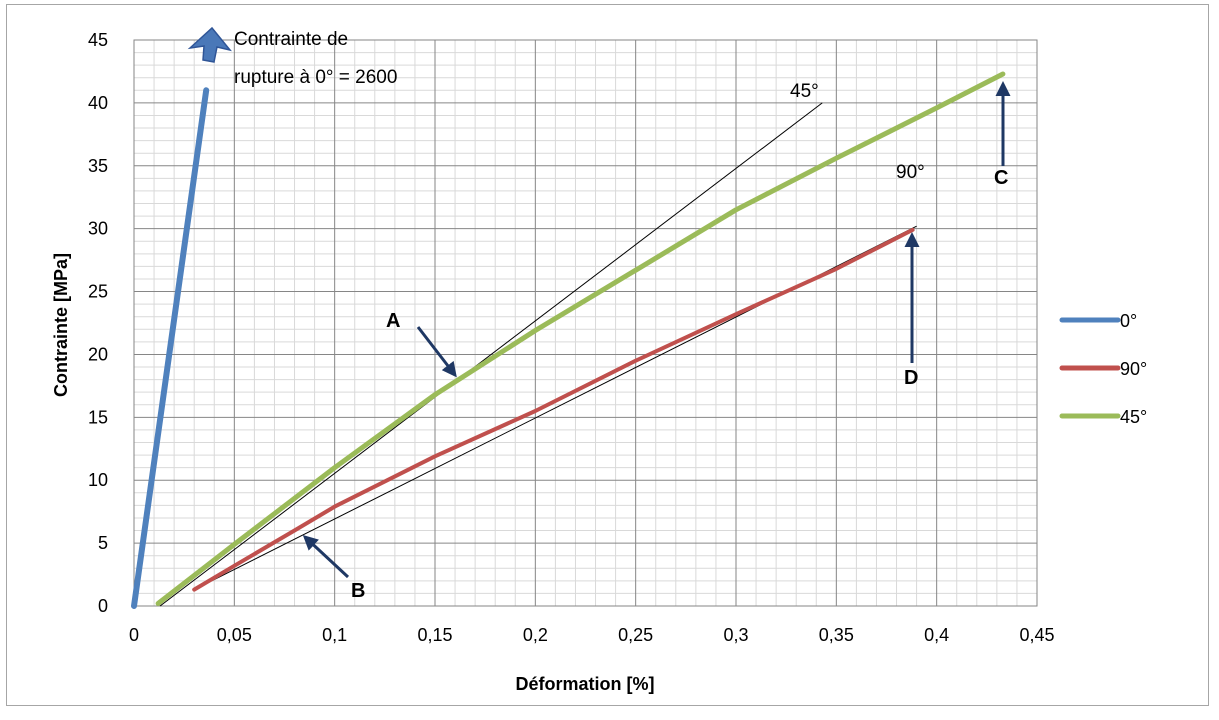  Describe the element at coordinates (170, 348) in the screenshot. I see `series-line` at that location.